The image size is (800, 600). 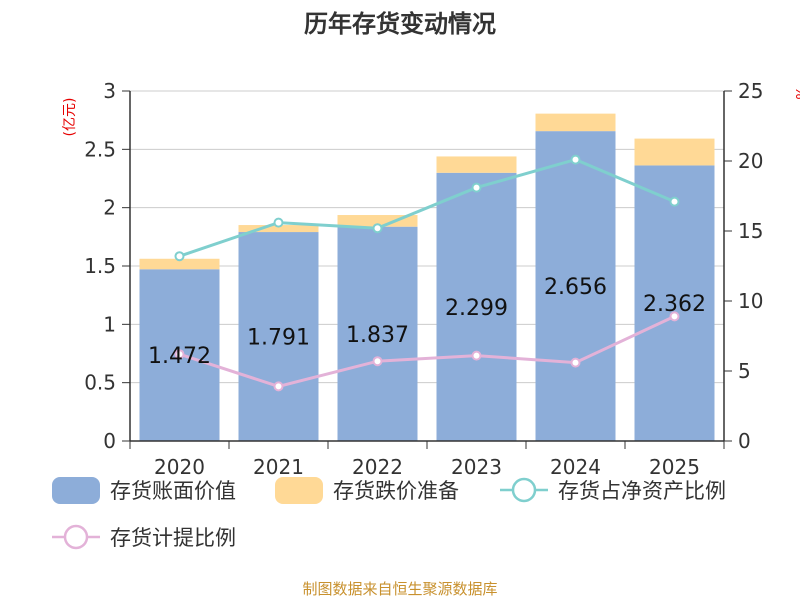 I want to click on left-tick-label: 2.5, so click(x=100, y=149).